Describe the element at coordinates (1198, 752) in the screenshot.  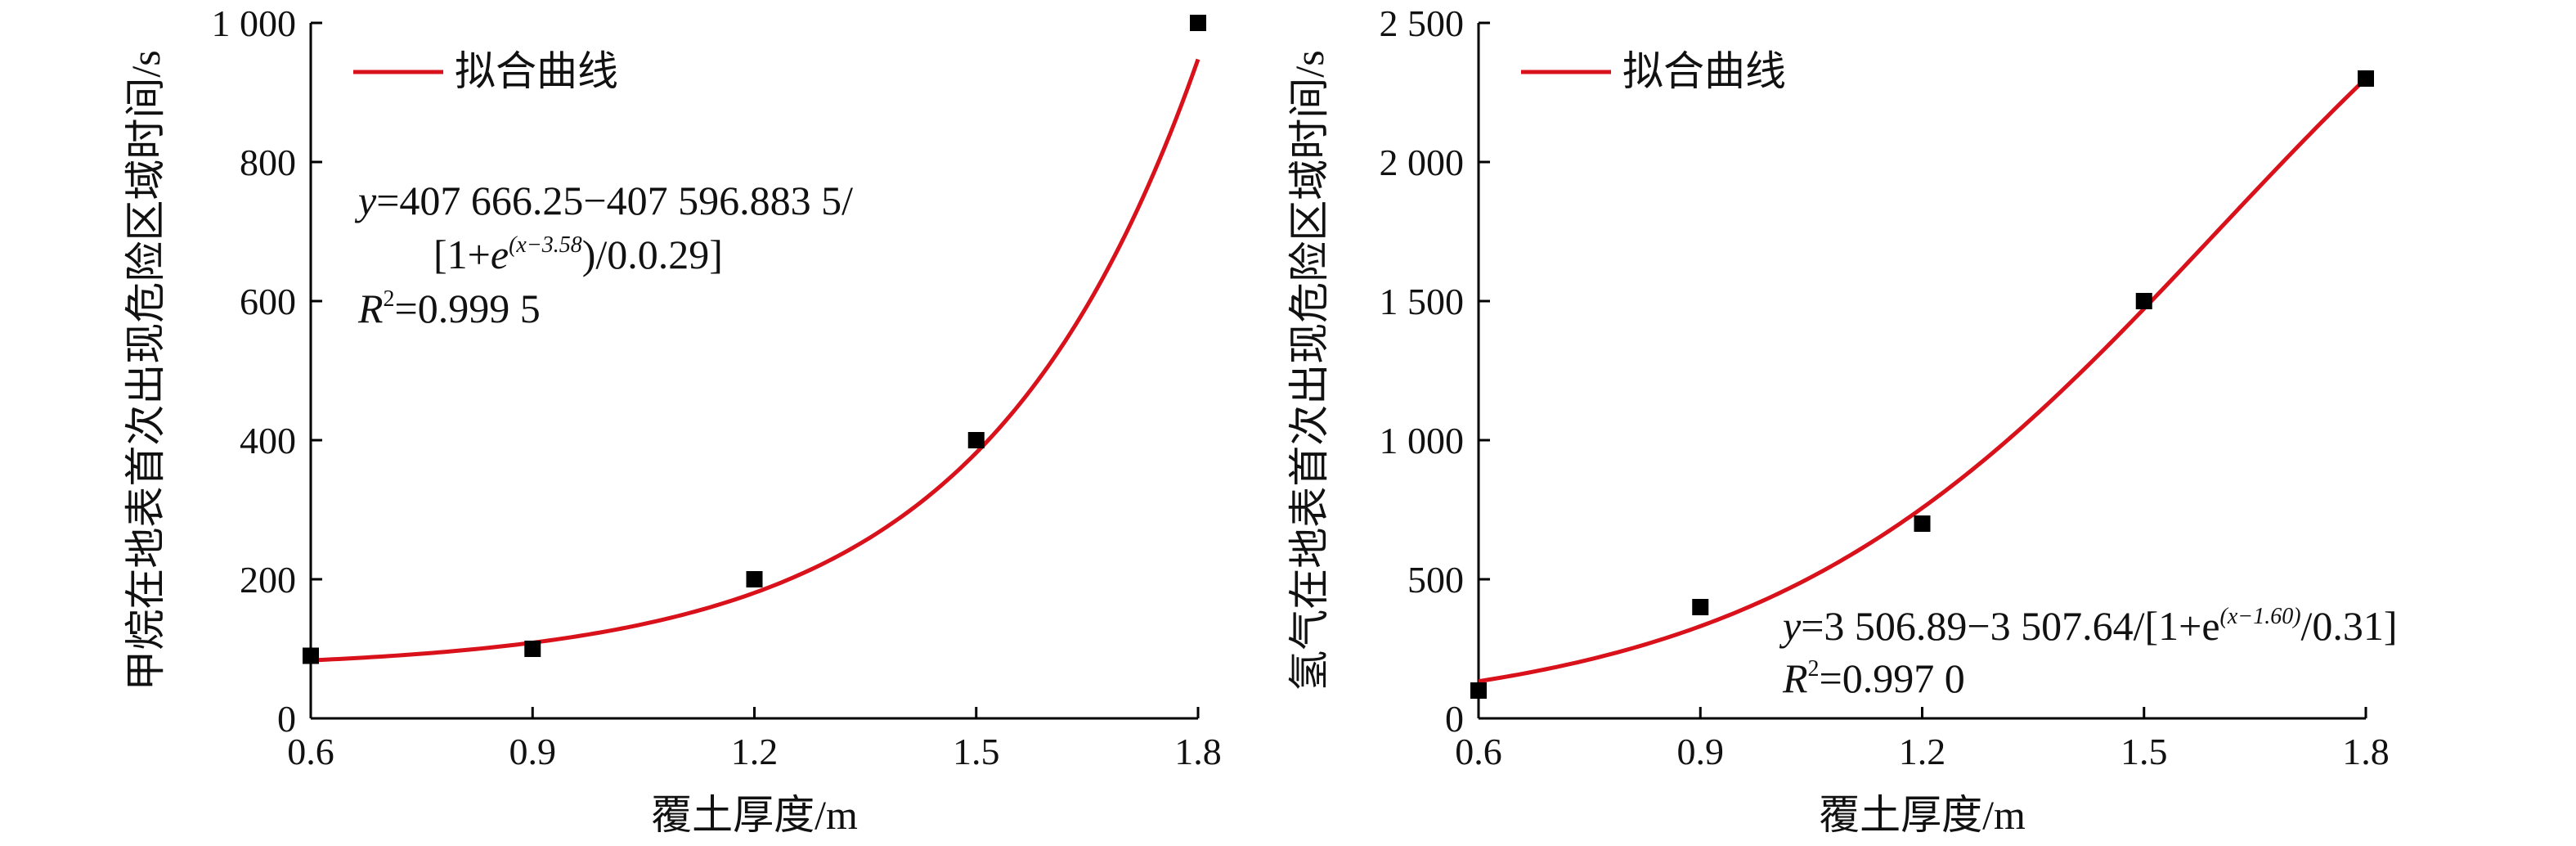
I see `methane-x-tick-label: 1.8` at that location.